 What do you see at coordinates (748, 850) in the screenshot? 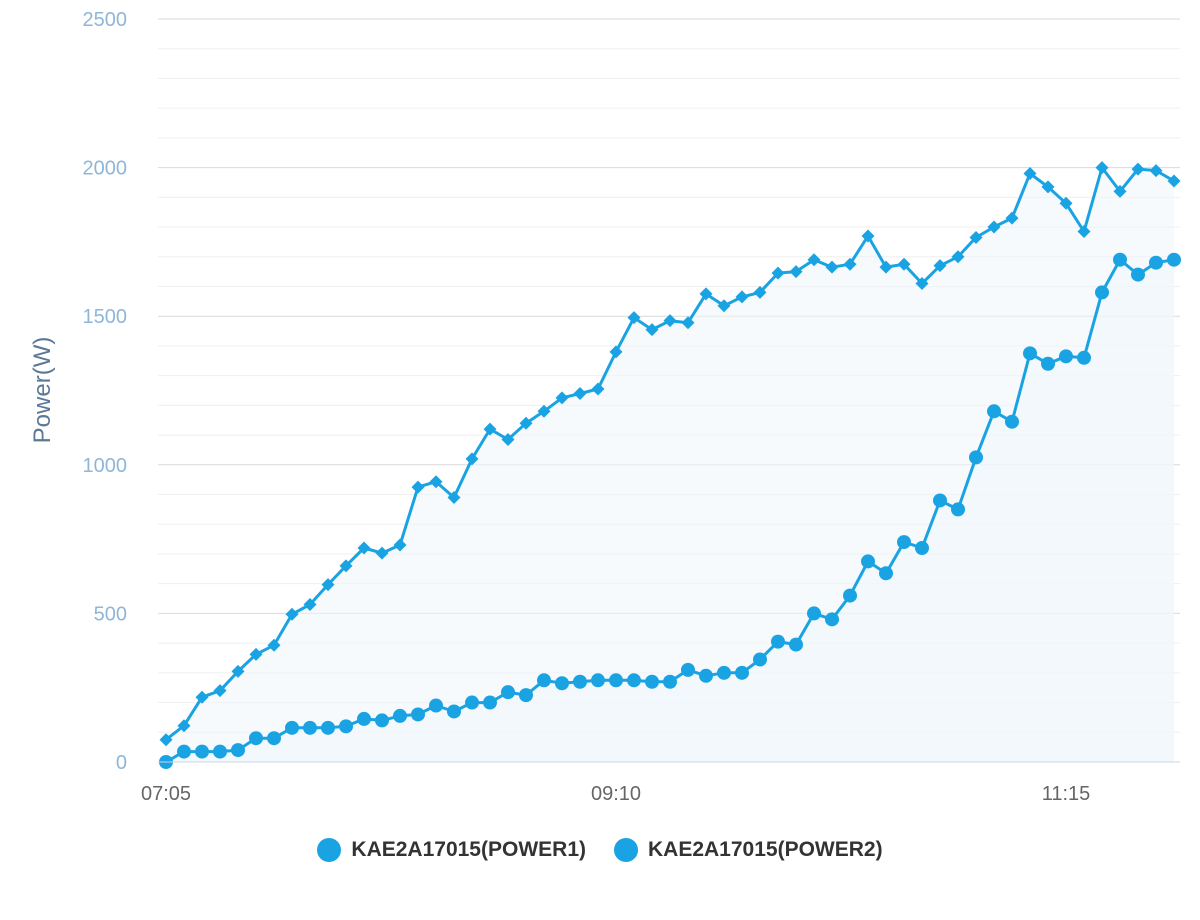
I see `legend-item-series-2: KAE2A17015(POWER2)` at bounding box center [748, 850].